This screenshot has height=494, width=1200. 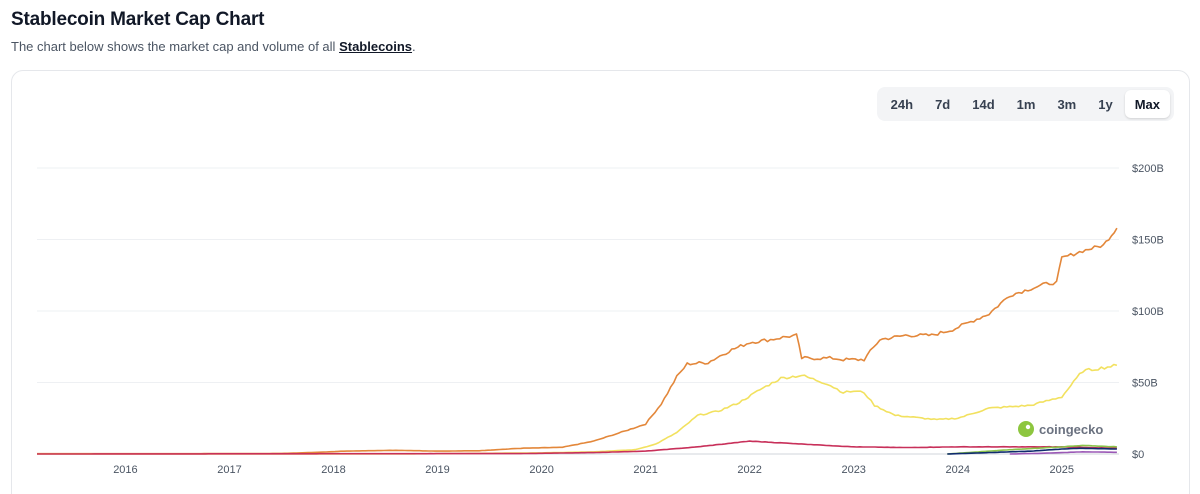 What do you see at coordinates (541, 470) in the screenshot?
I see `x-tick-label: 2020` at bounding box center [541, 470].